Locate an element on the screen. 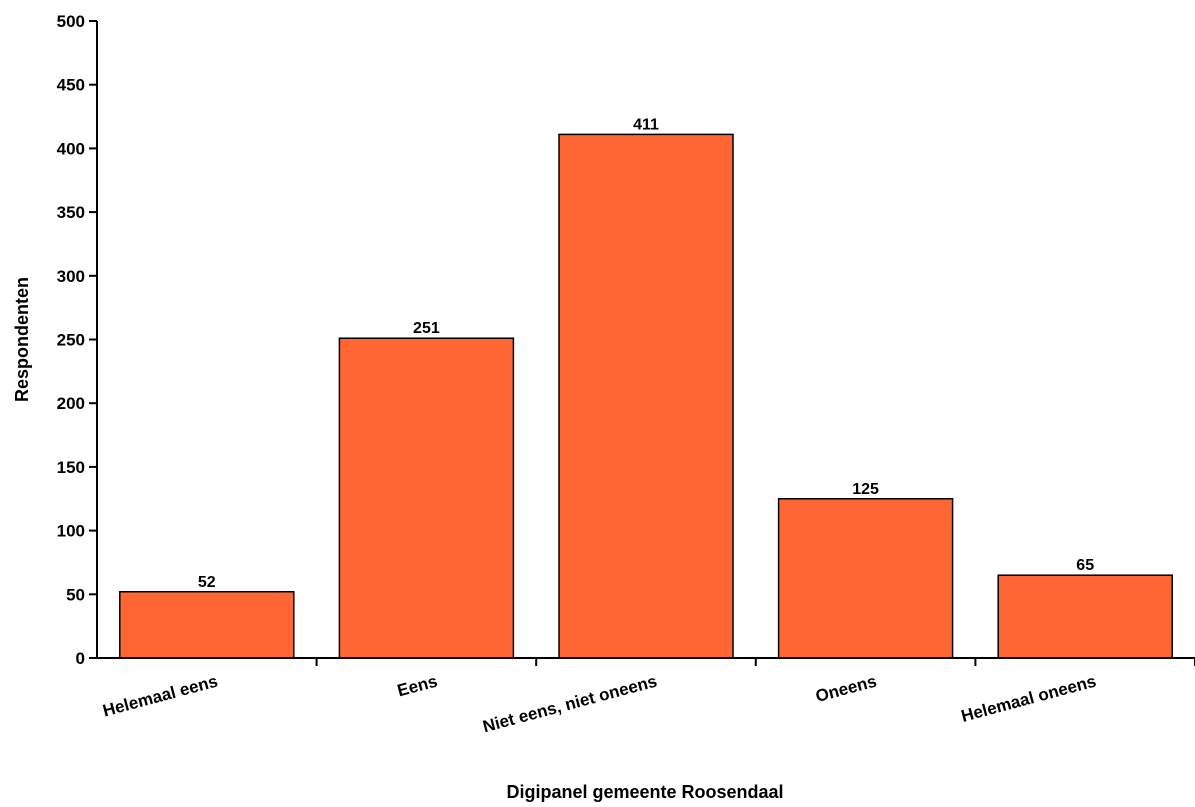 Image resolution: width=1195 pixels, height=807 pixels. bar-value-label: 251 is located at coordinates (426, 328).